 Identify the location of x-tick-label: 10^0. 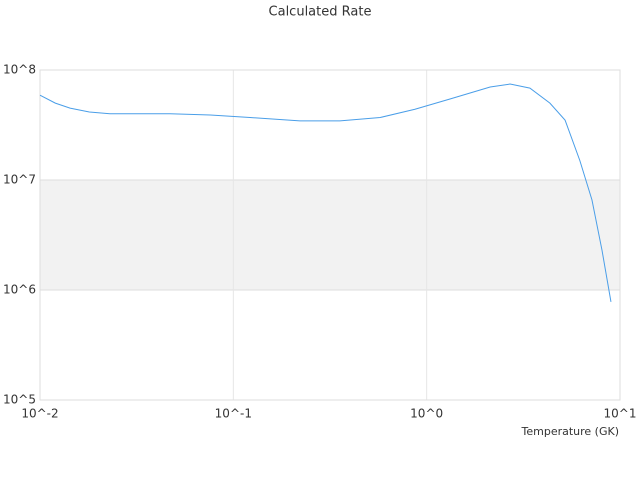
(426, 414).